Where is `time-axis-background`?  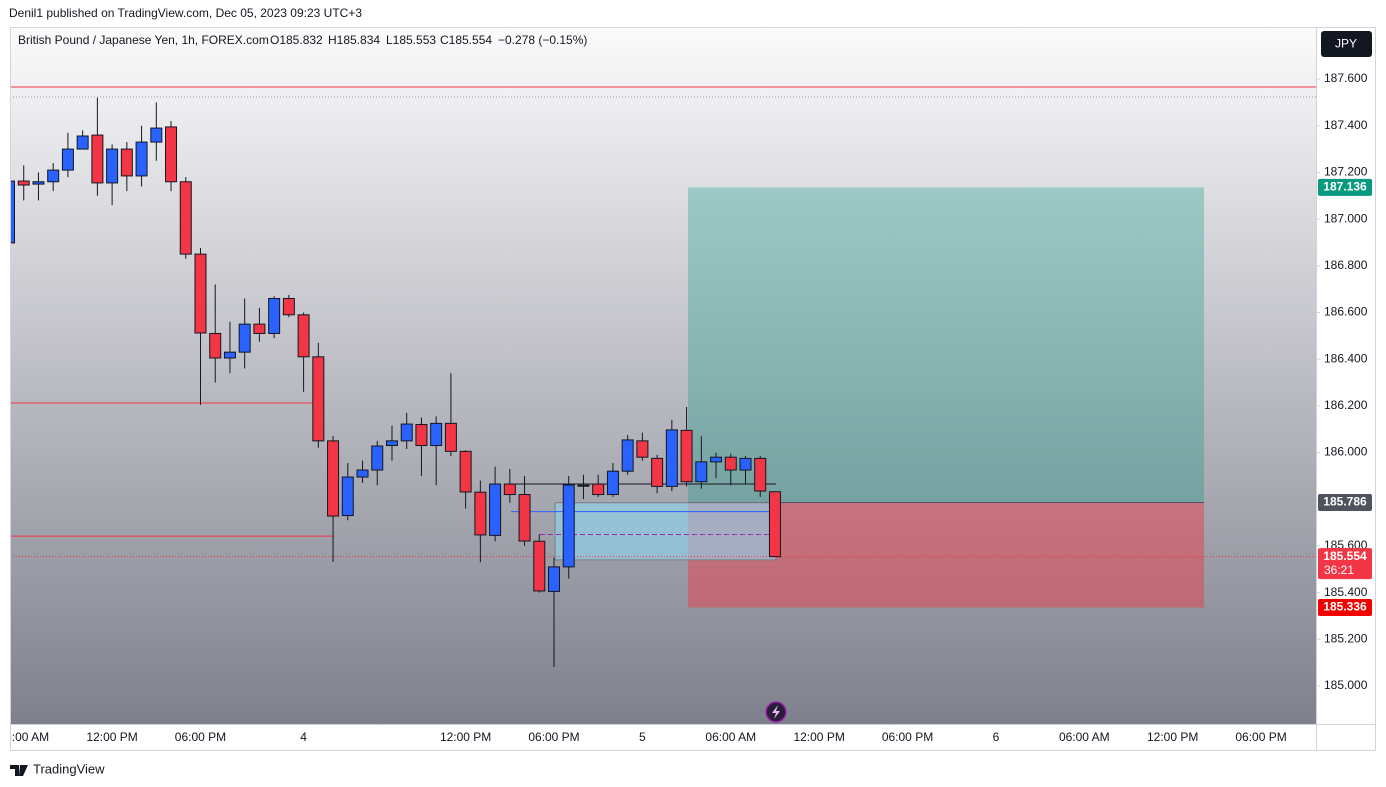
time-axis-background is located at coordinates (663, 737).